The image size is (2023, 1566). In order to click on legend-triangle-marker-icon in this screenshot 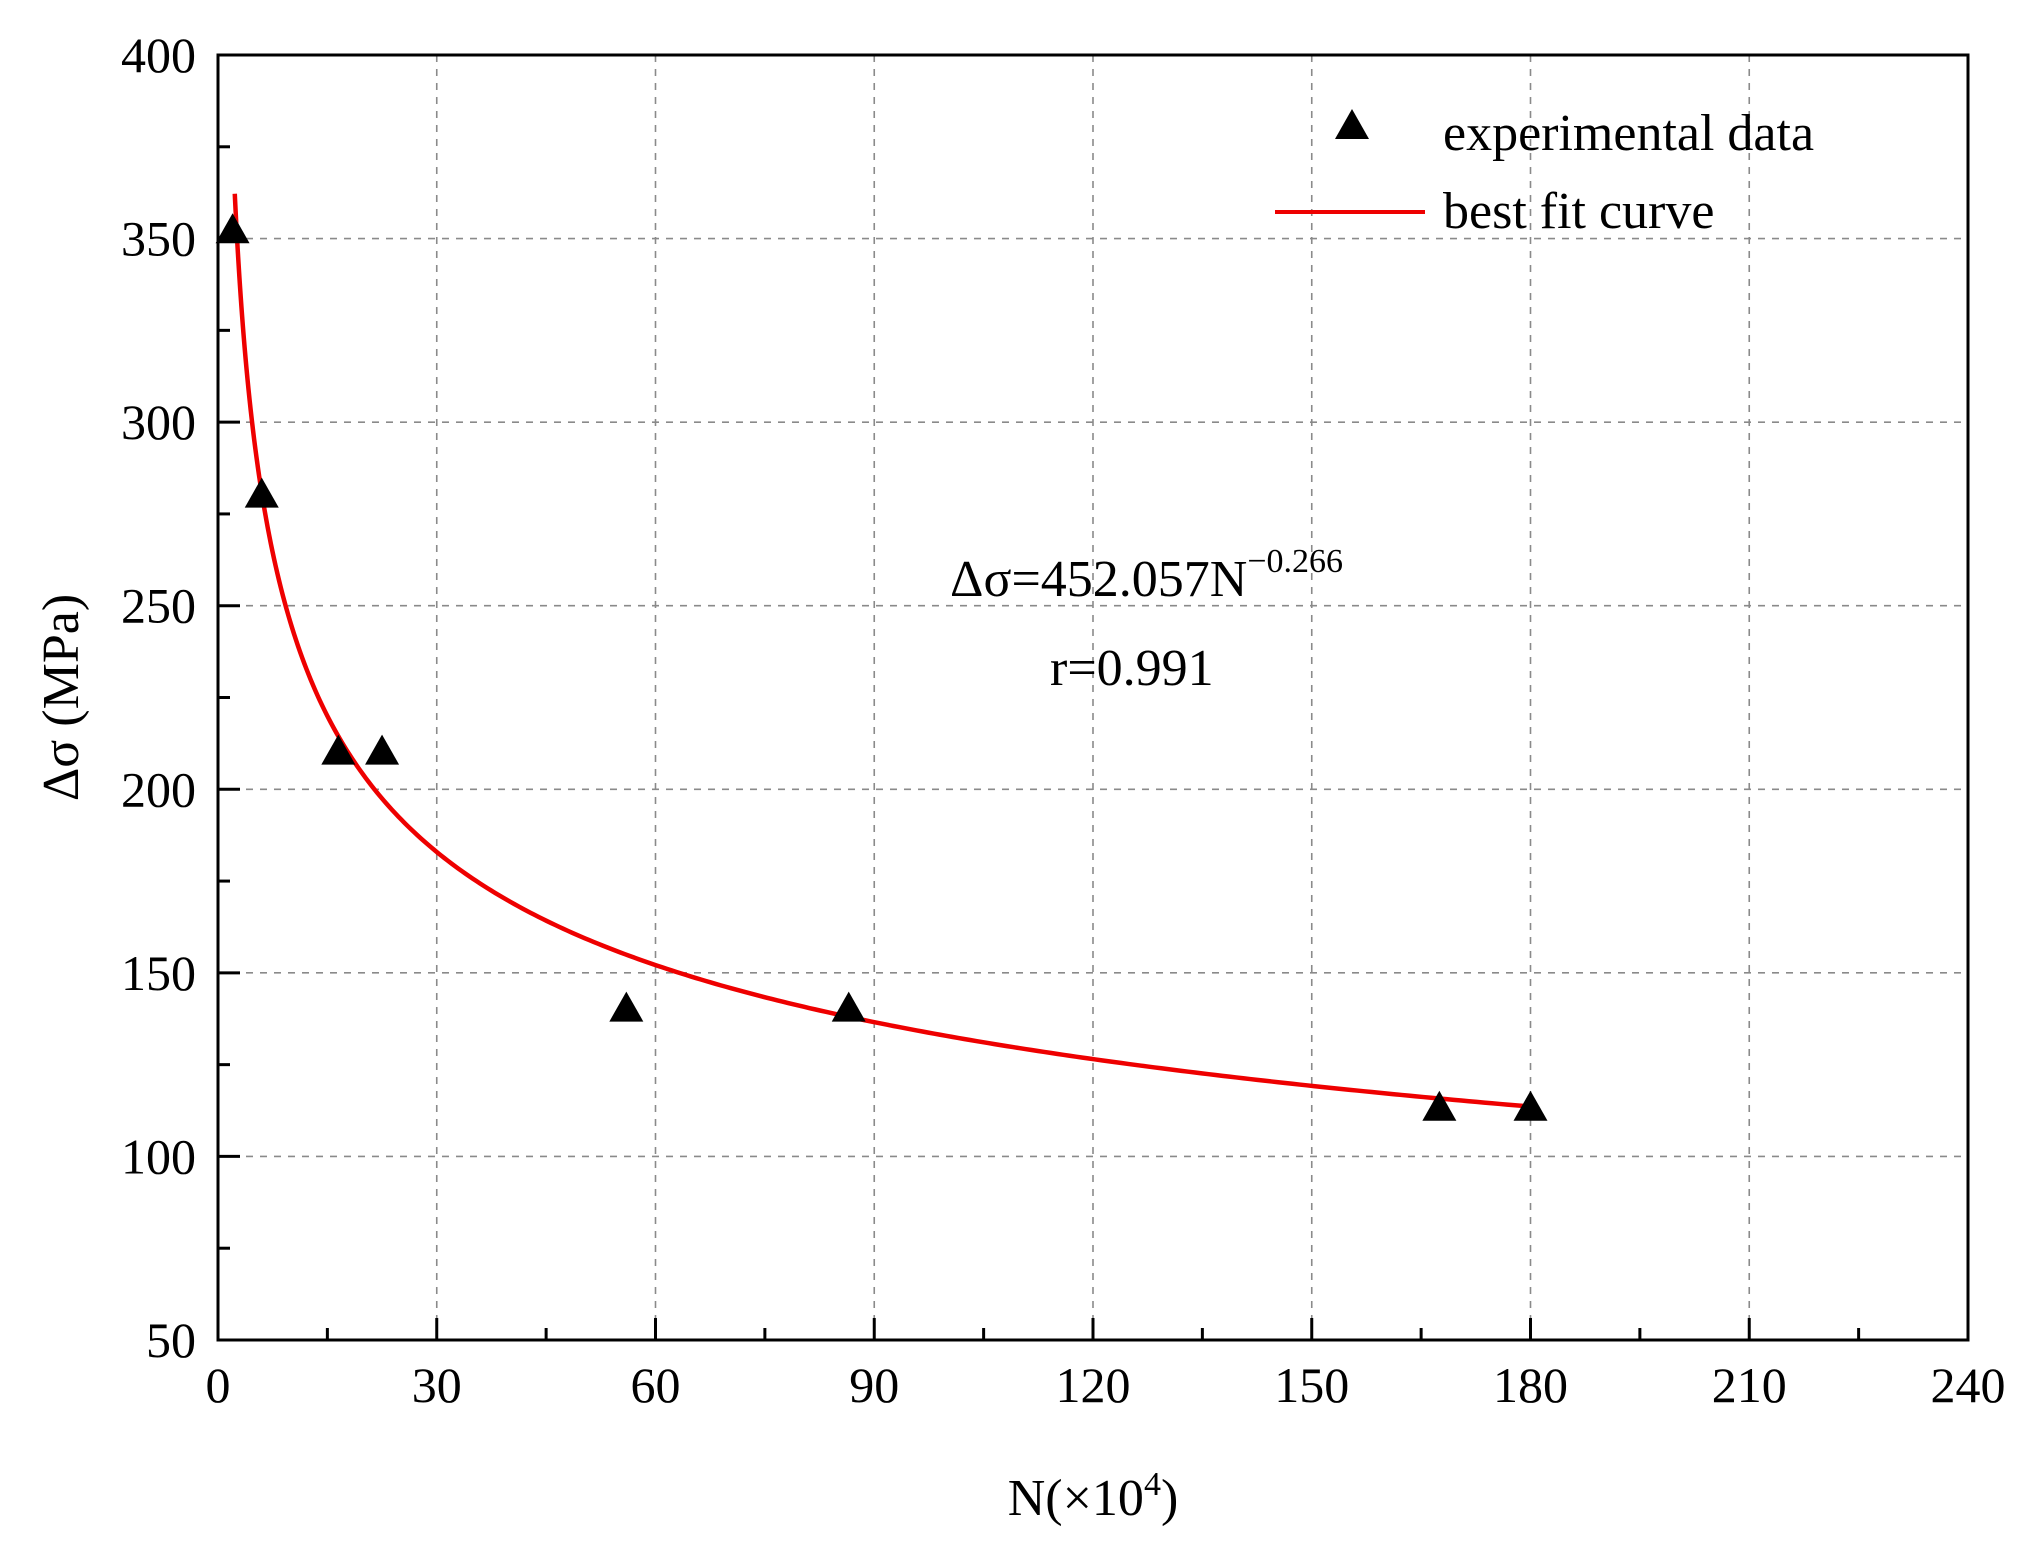, I will do `click(1352, 124)`.